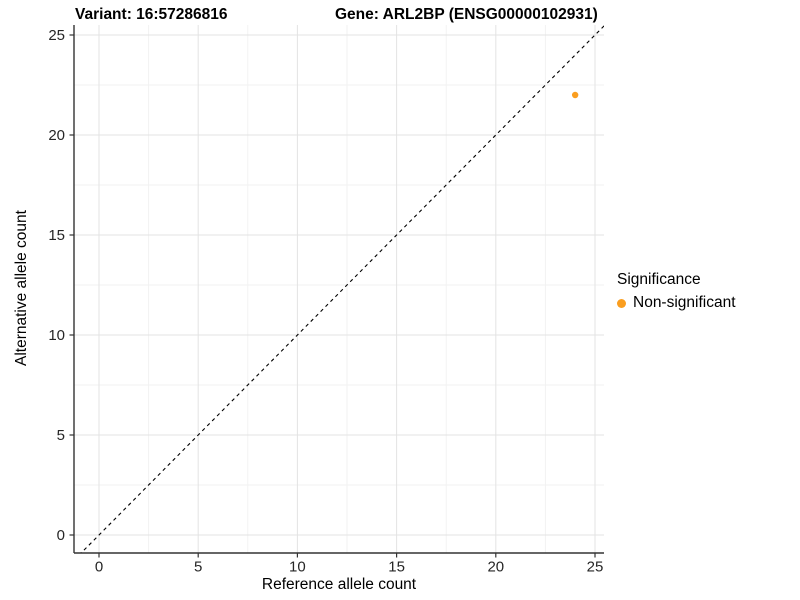 The image size is (800, 600). What do you see at coordinates (297, 567) in the screenshot?
I see `x-tick-label: 10` at bounding box center [297, 567].